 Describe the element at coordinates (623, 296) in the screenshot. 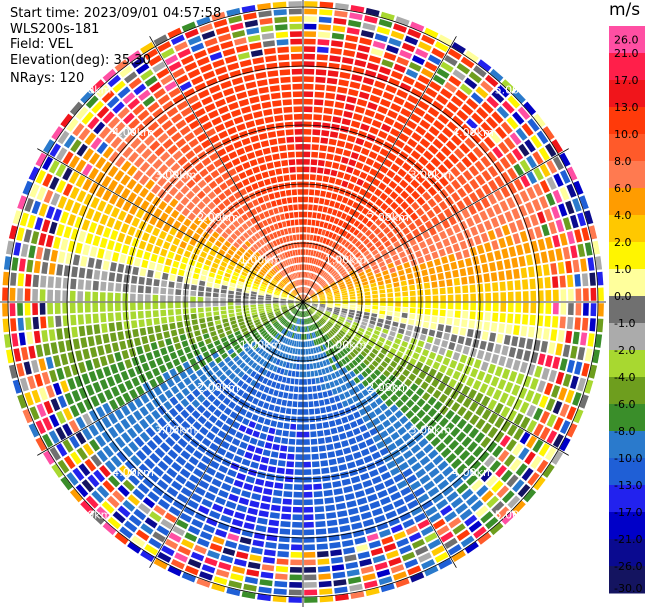

I see `colorbar-tick-label: 0.0` at that location.